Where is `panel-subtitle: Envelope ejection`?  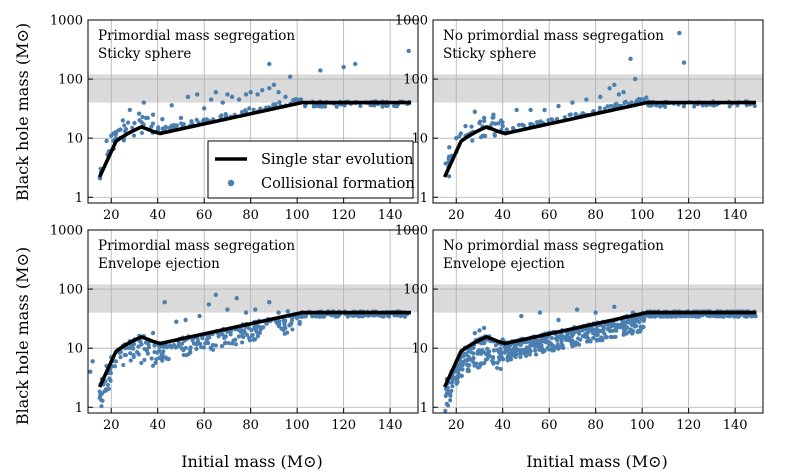
panel-subtitle: Envelope ejection is located at coordinates (159, 264).